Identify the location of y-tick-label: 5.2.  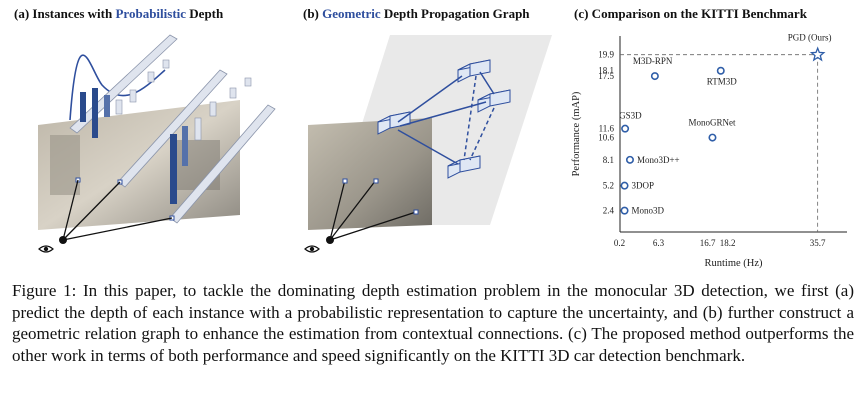
(608, 186).